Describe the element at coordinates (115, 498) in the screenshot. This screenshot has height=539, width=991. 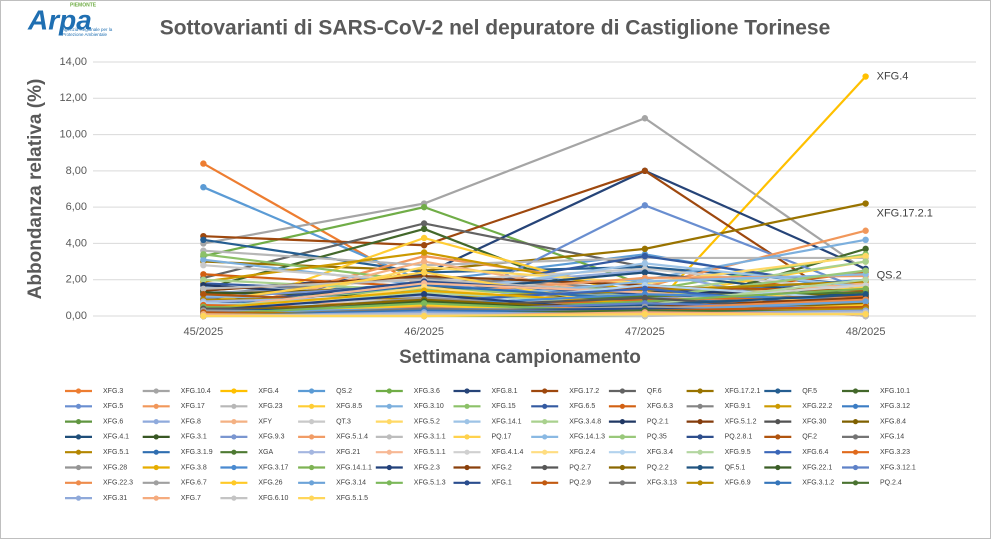
I see `legend-label: XFG.31` at that location.